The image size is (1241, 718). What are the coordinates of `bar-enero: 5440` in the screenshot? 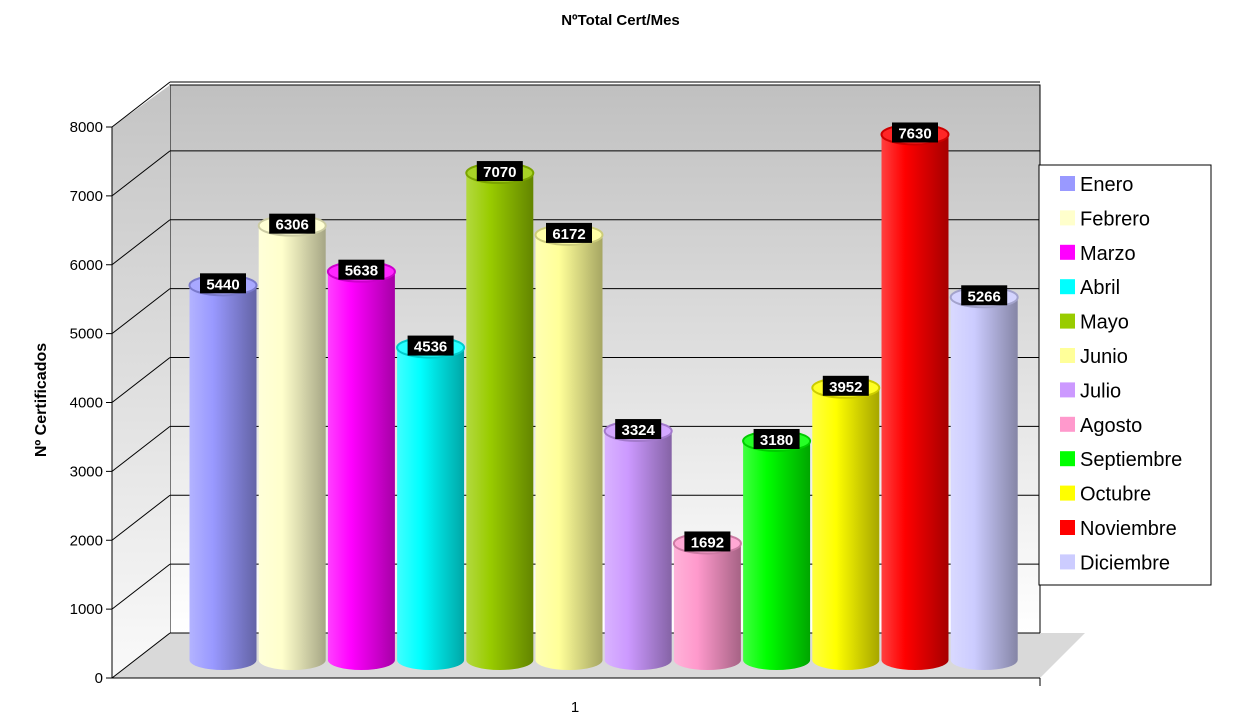 It's located at (223, 471).